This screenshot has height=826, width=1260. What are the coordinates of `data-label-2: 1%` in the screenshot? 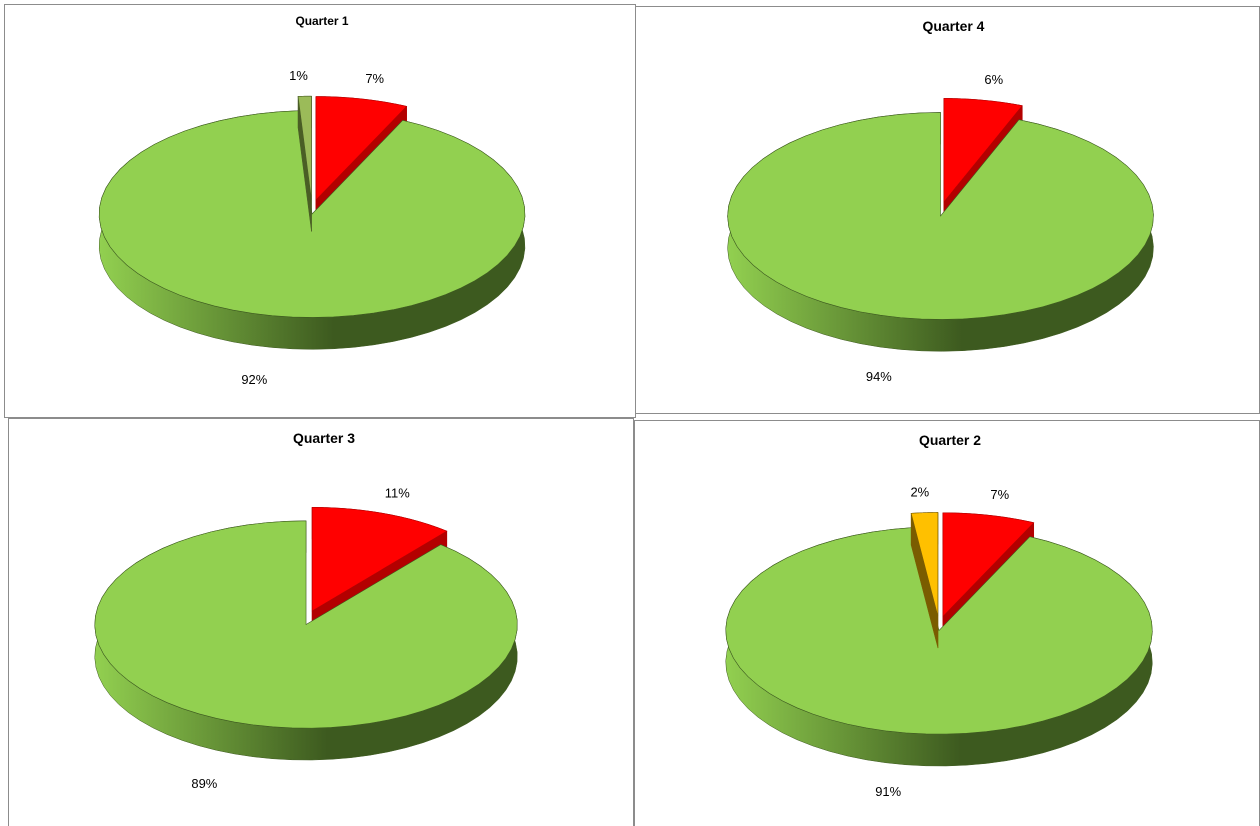 It's located at (298, 75).